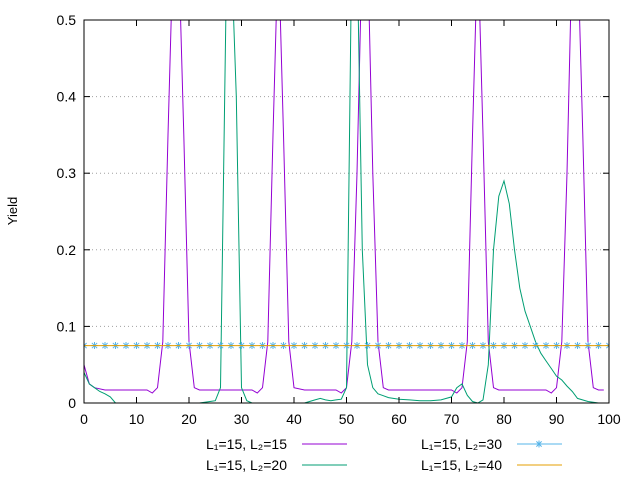  Describe the element at coordinates (347, 419) in the screenshot. I see `x-tick-label: 50` at that location.